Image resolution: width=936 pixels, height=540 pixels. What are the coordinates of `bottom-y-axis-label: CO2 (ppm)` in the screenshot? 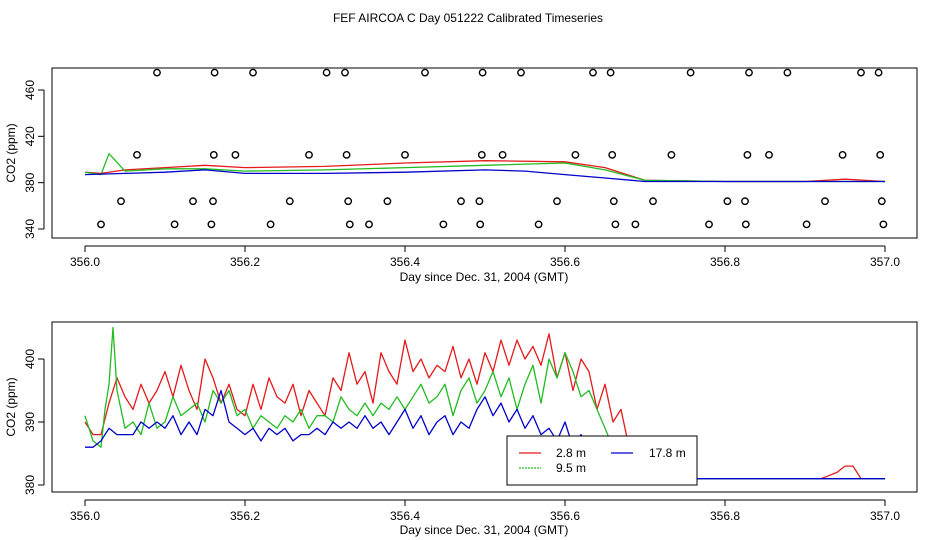 It's located at (11, 406).